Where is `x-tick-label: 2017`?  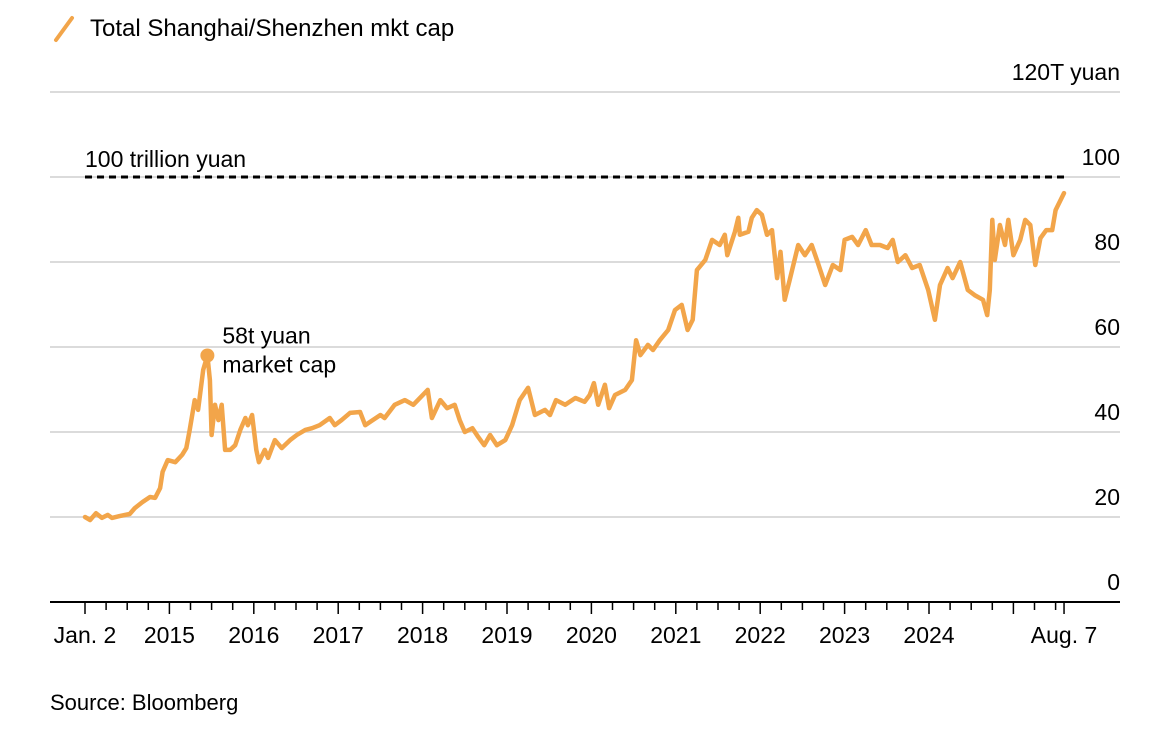
x-tick-label: 2017 is located at coordinates (338, 635).